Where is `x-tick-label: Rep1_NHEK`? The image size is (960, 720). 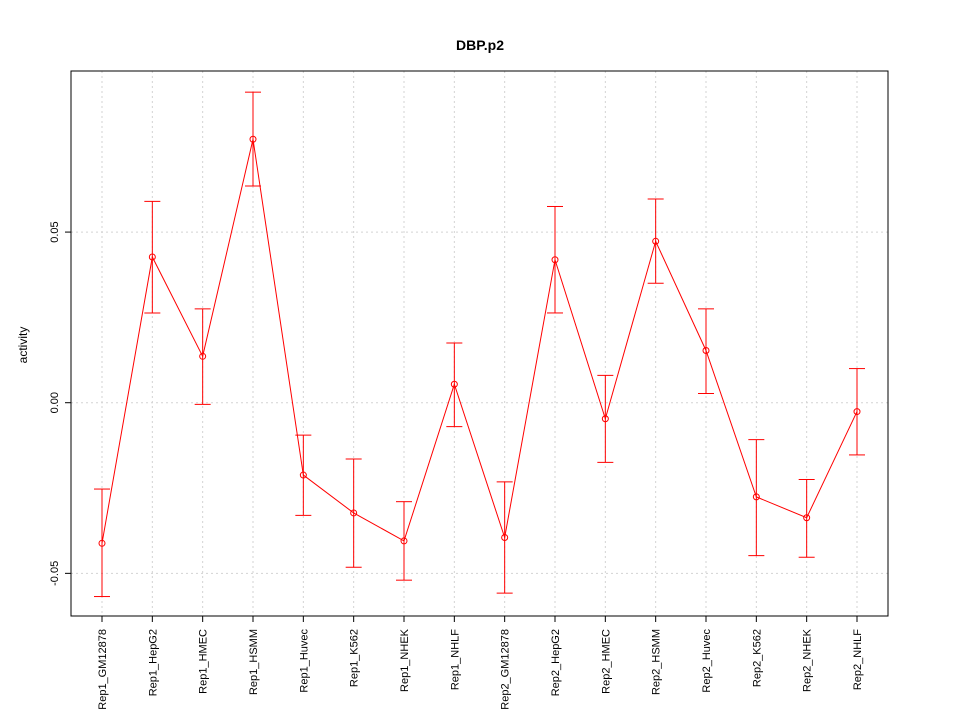
x-tick-label: Rep1_NHEK is located at coordinates (405, 660).